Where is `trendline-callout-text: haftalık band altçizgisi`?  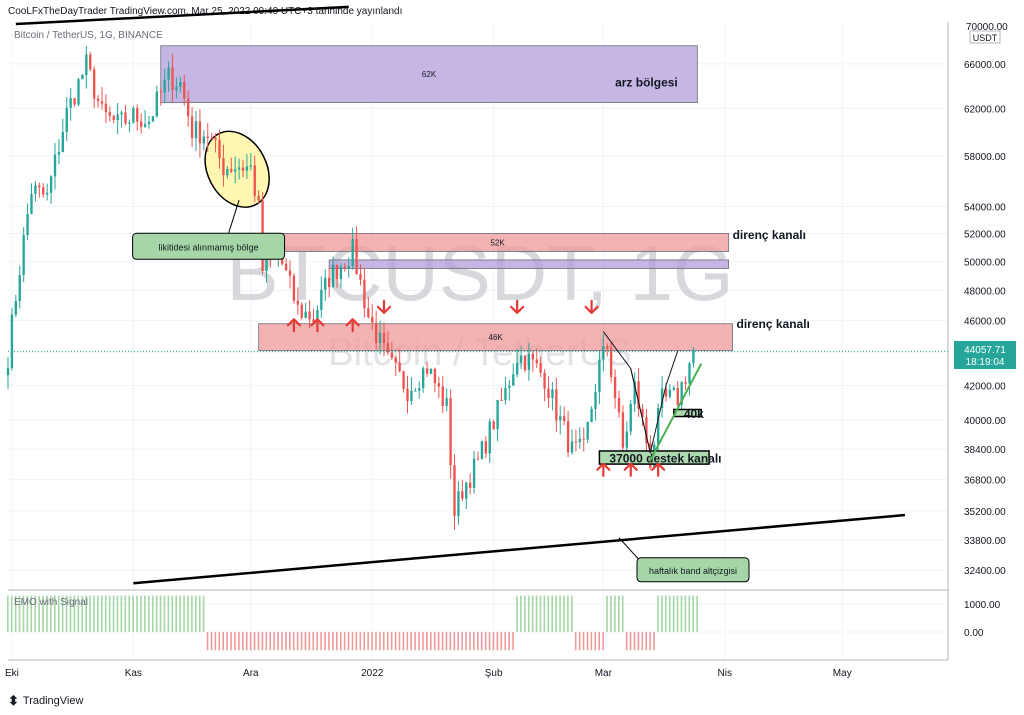 trendline-callout-text: haftalık band altçizgisi is located at coordinates (693, 571).